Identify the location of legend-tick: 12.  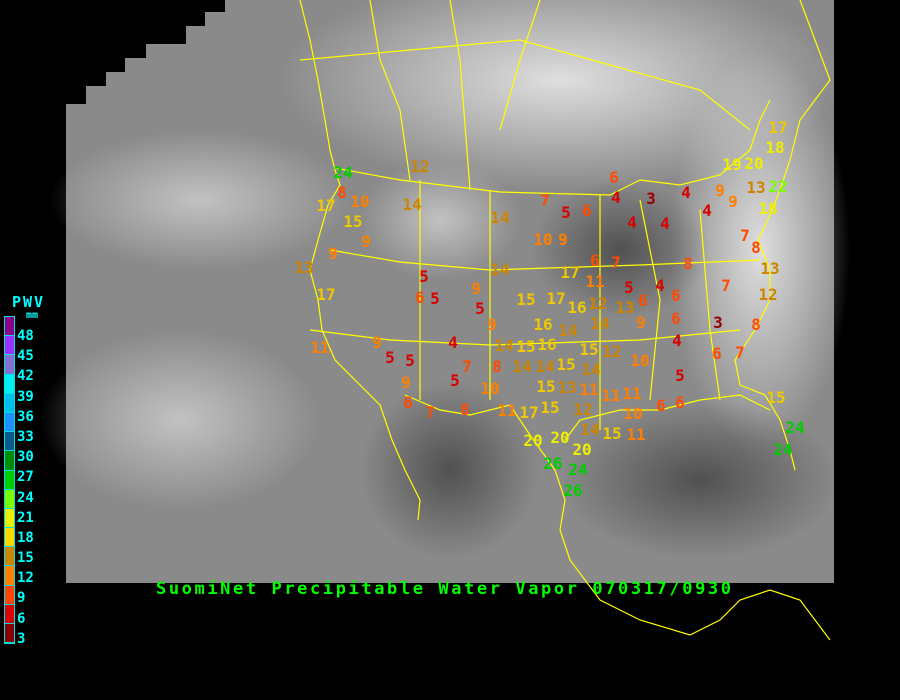
(25, 578).